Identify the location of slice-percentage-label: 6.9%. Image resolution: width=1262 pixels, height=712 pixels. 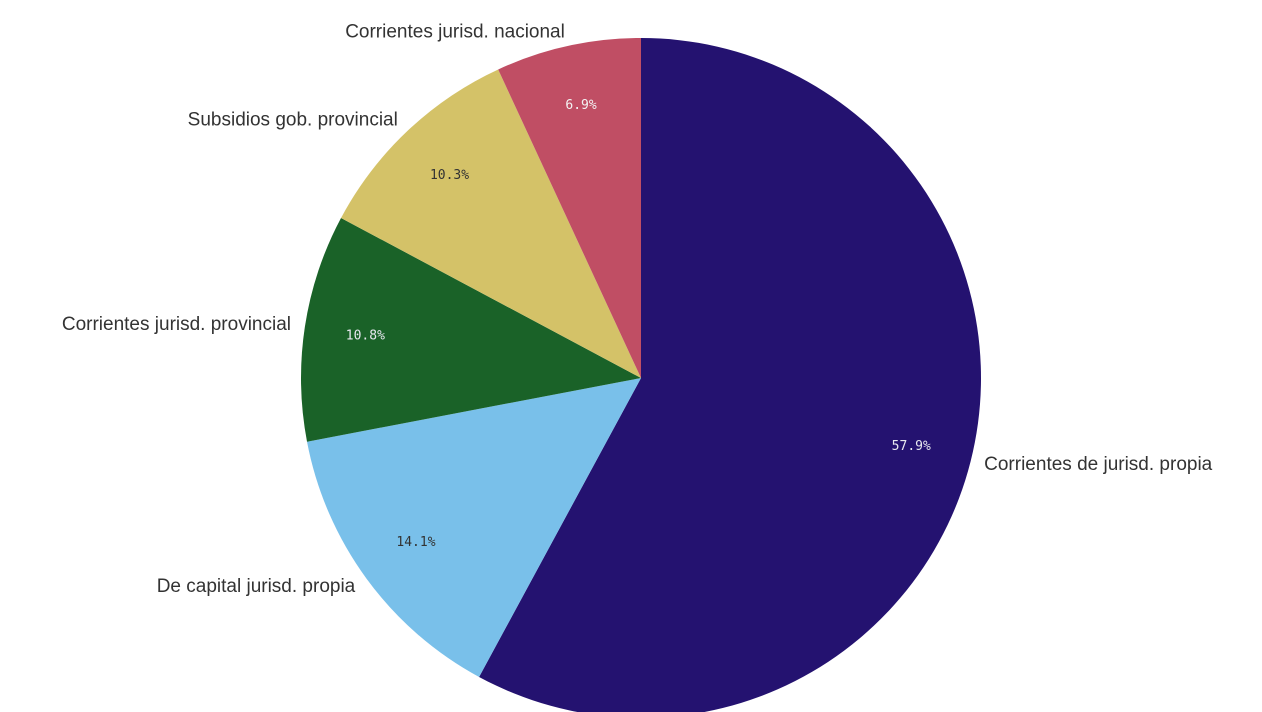
(580, 105).